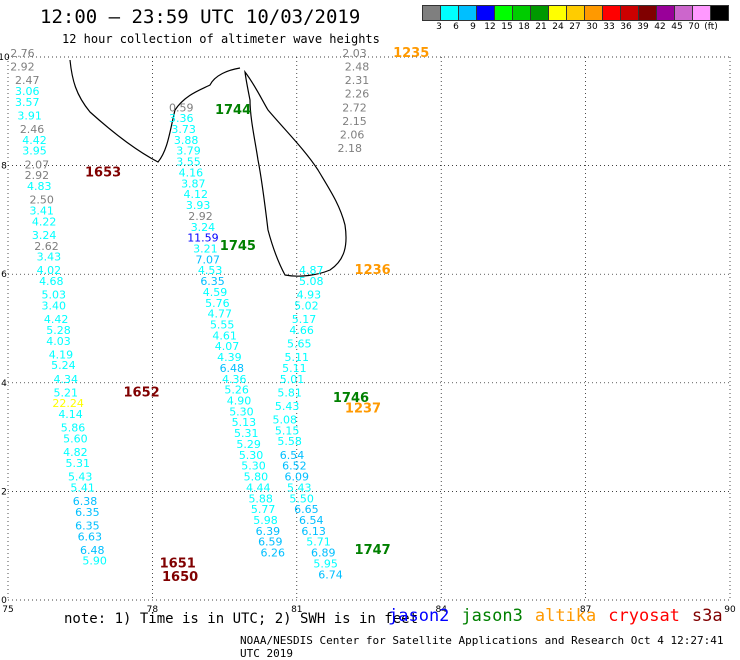  Describe the element at coordinates (46, 246) in the screenshot. I see `wave-height-value: 2.62` at that location.